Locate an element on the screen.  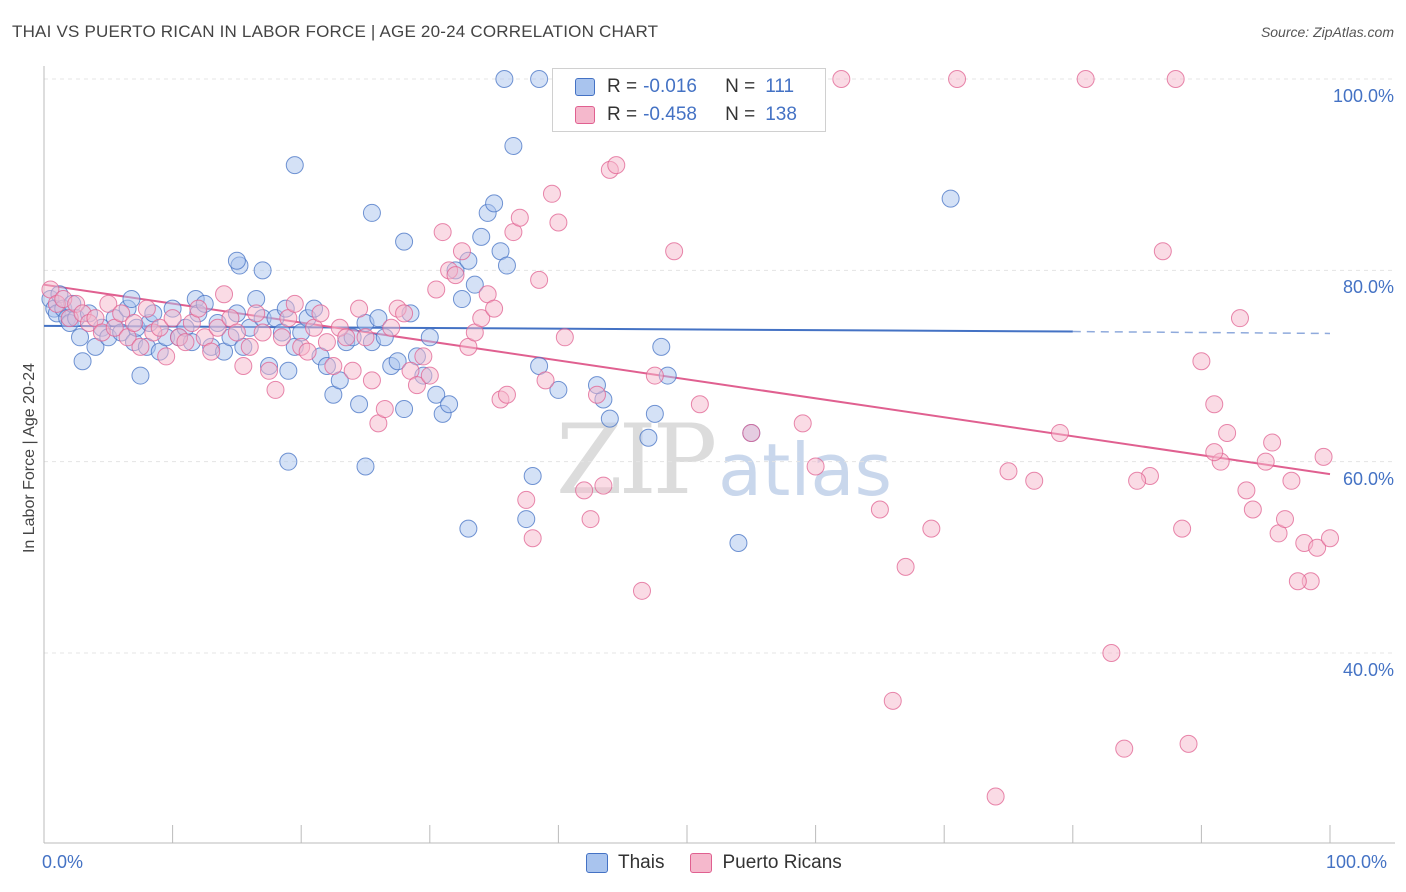
thai-trend-extension is located at coordinates (1201, 332).